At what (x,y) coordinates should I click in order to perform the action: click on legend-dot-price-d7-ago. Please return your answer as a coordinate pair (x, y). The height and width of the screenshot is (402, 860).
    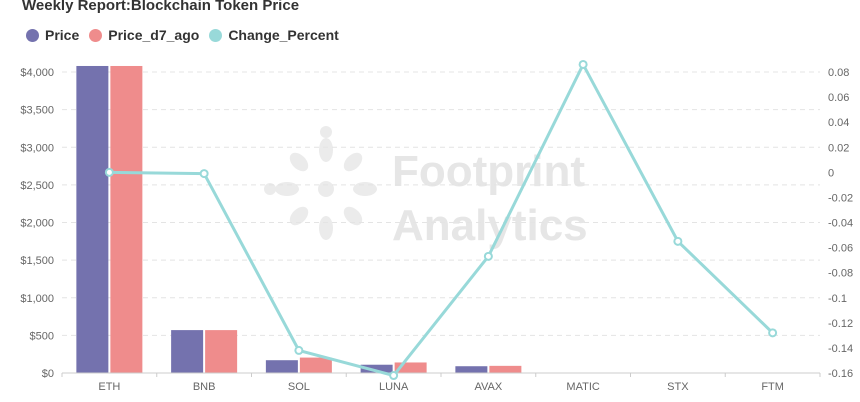
    Looking at the image, I should click on (96, 35).